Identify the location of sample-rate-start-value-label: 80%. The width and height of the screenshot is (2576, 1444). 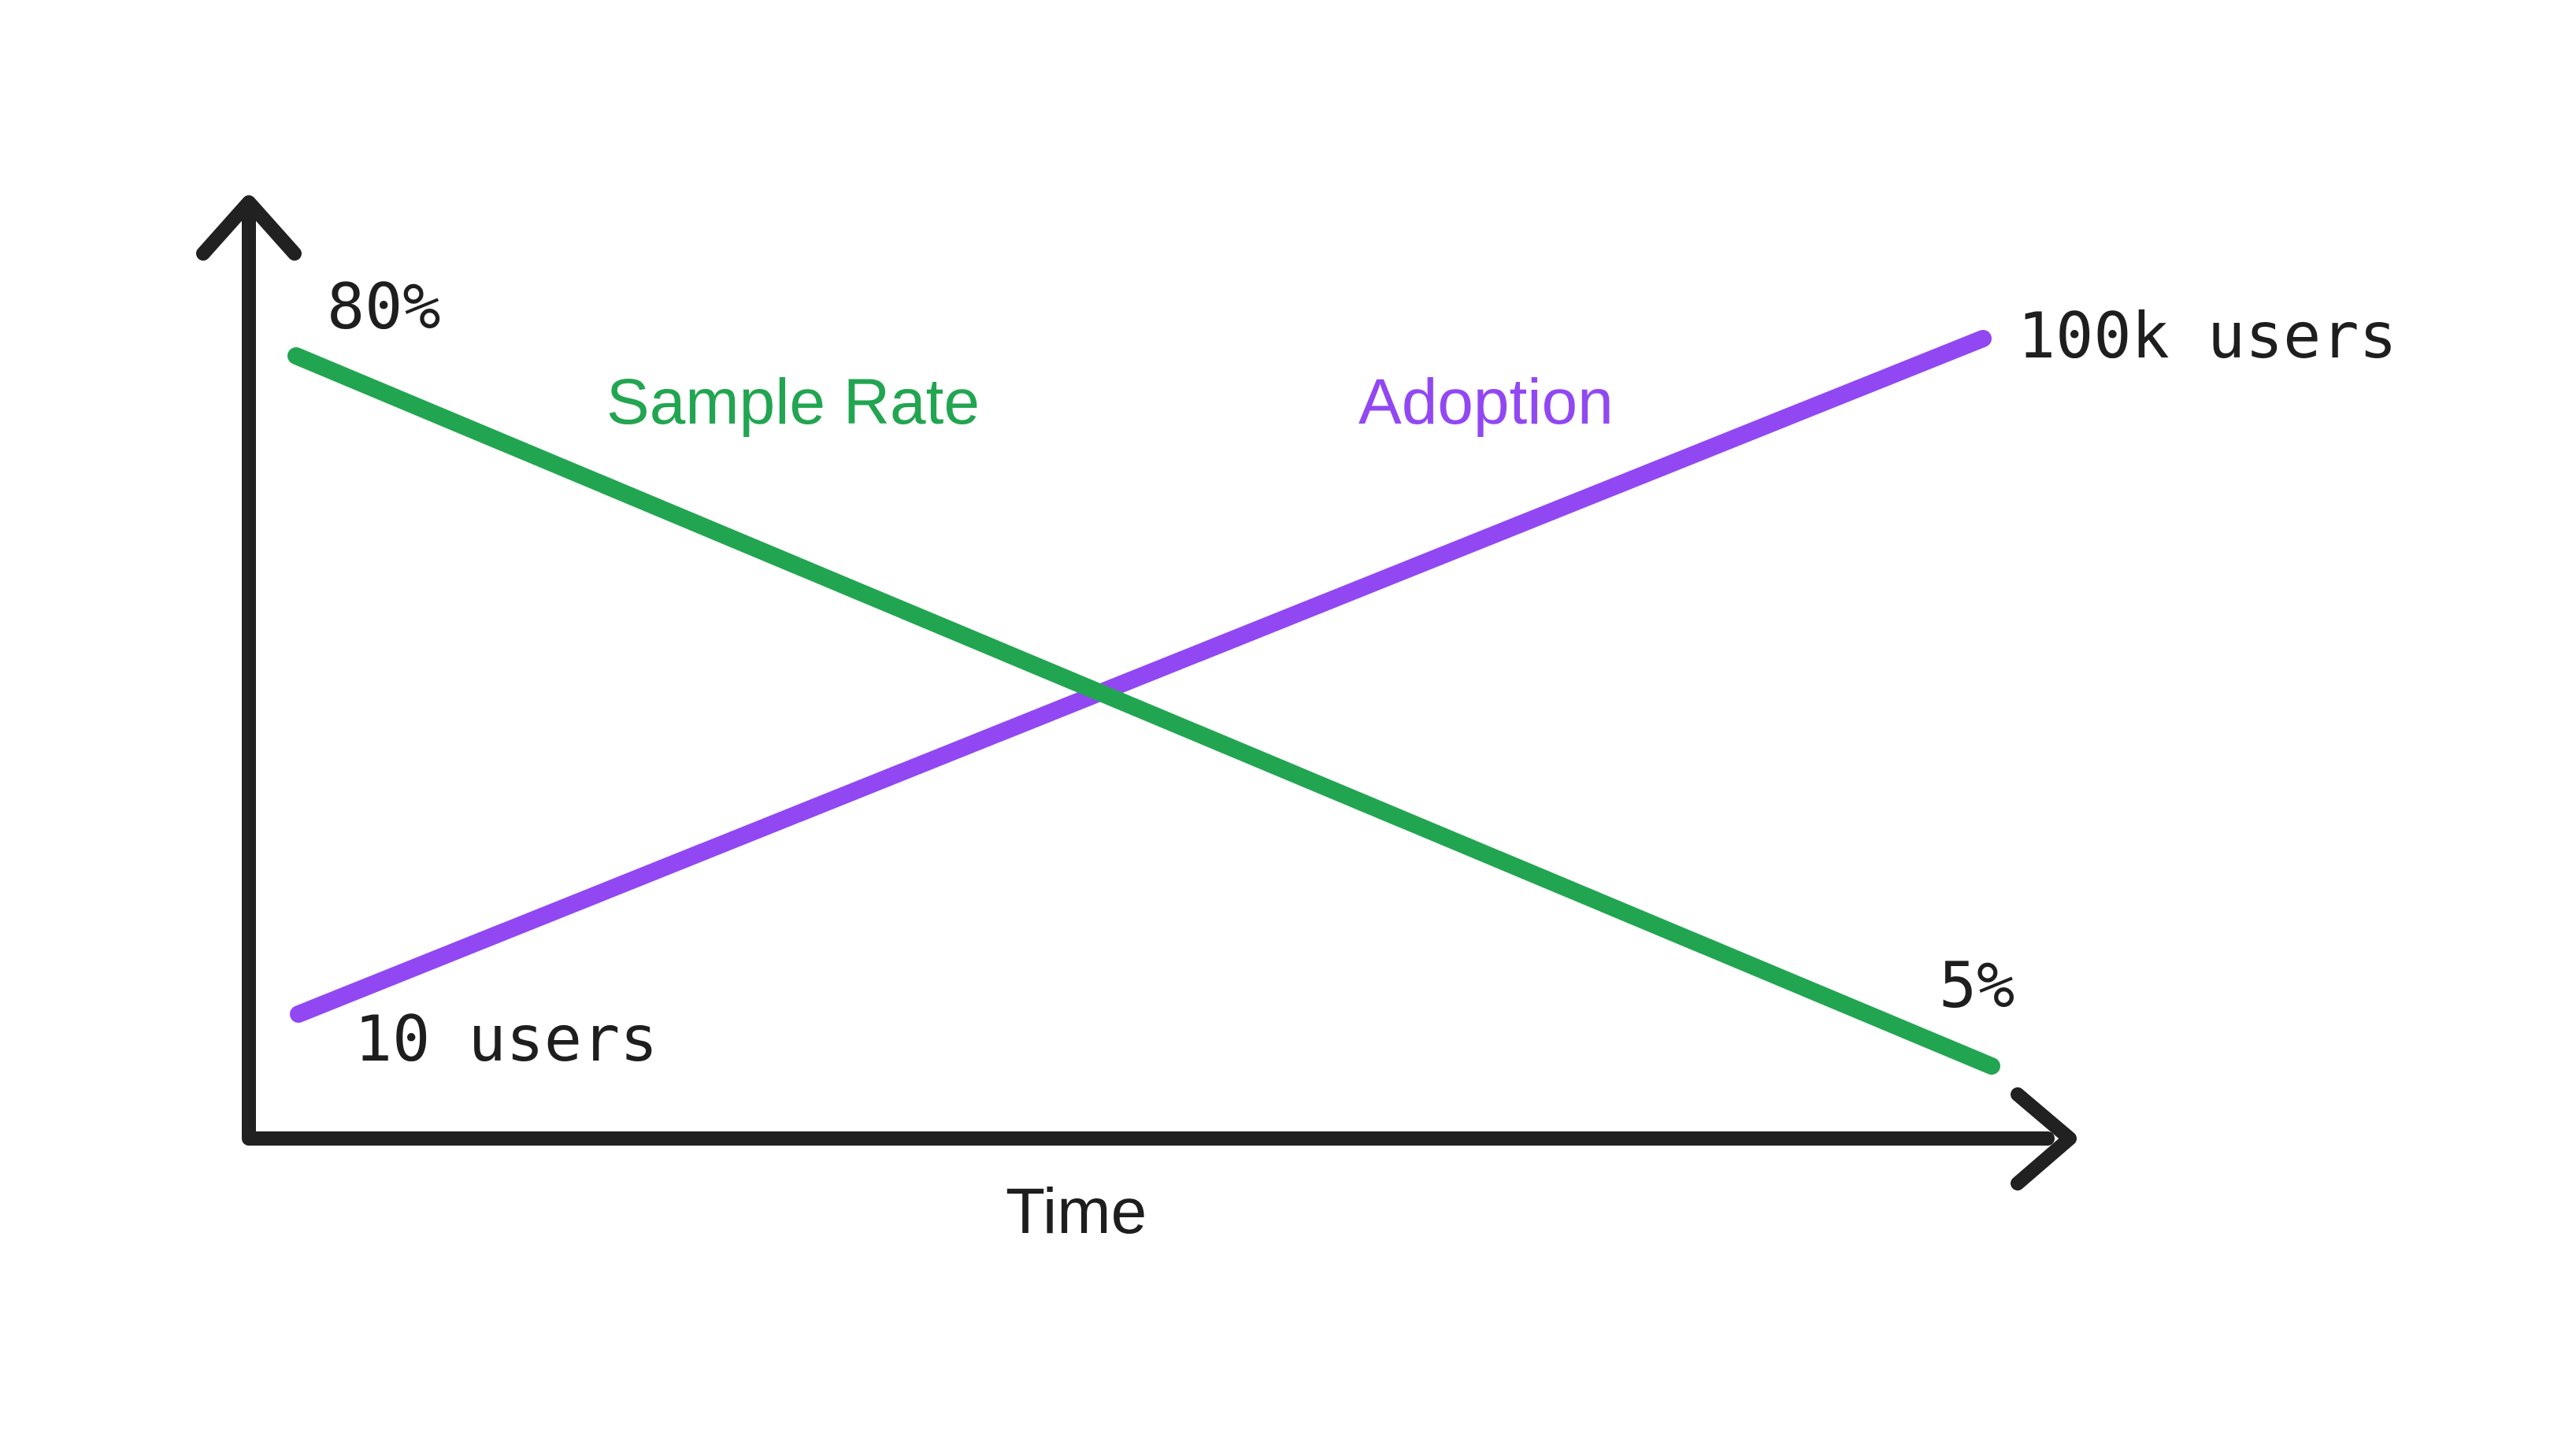
(384, 306).